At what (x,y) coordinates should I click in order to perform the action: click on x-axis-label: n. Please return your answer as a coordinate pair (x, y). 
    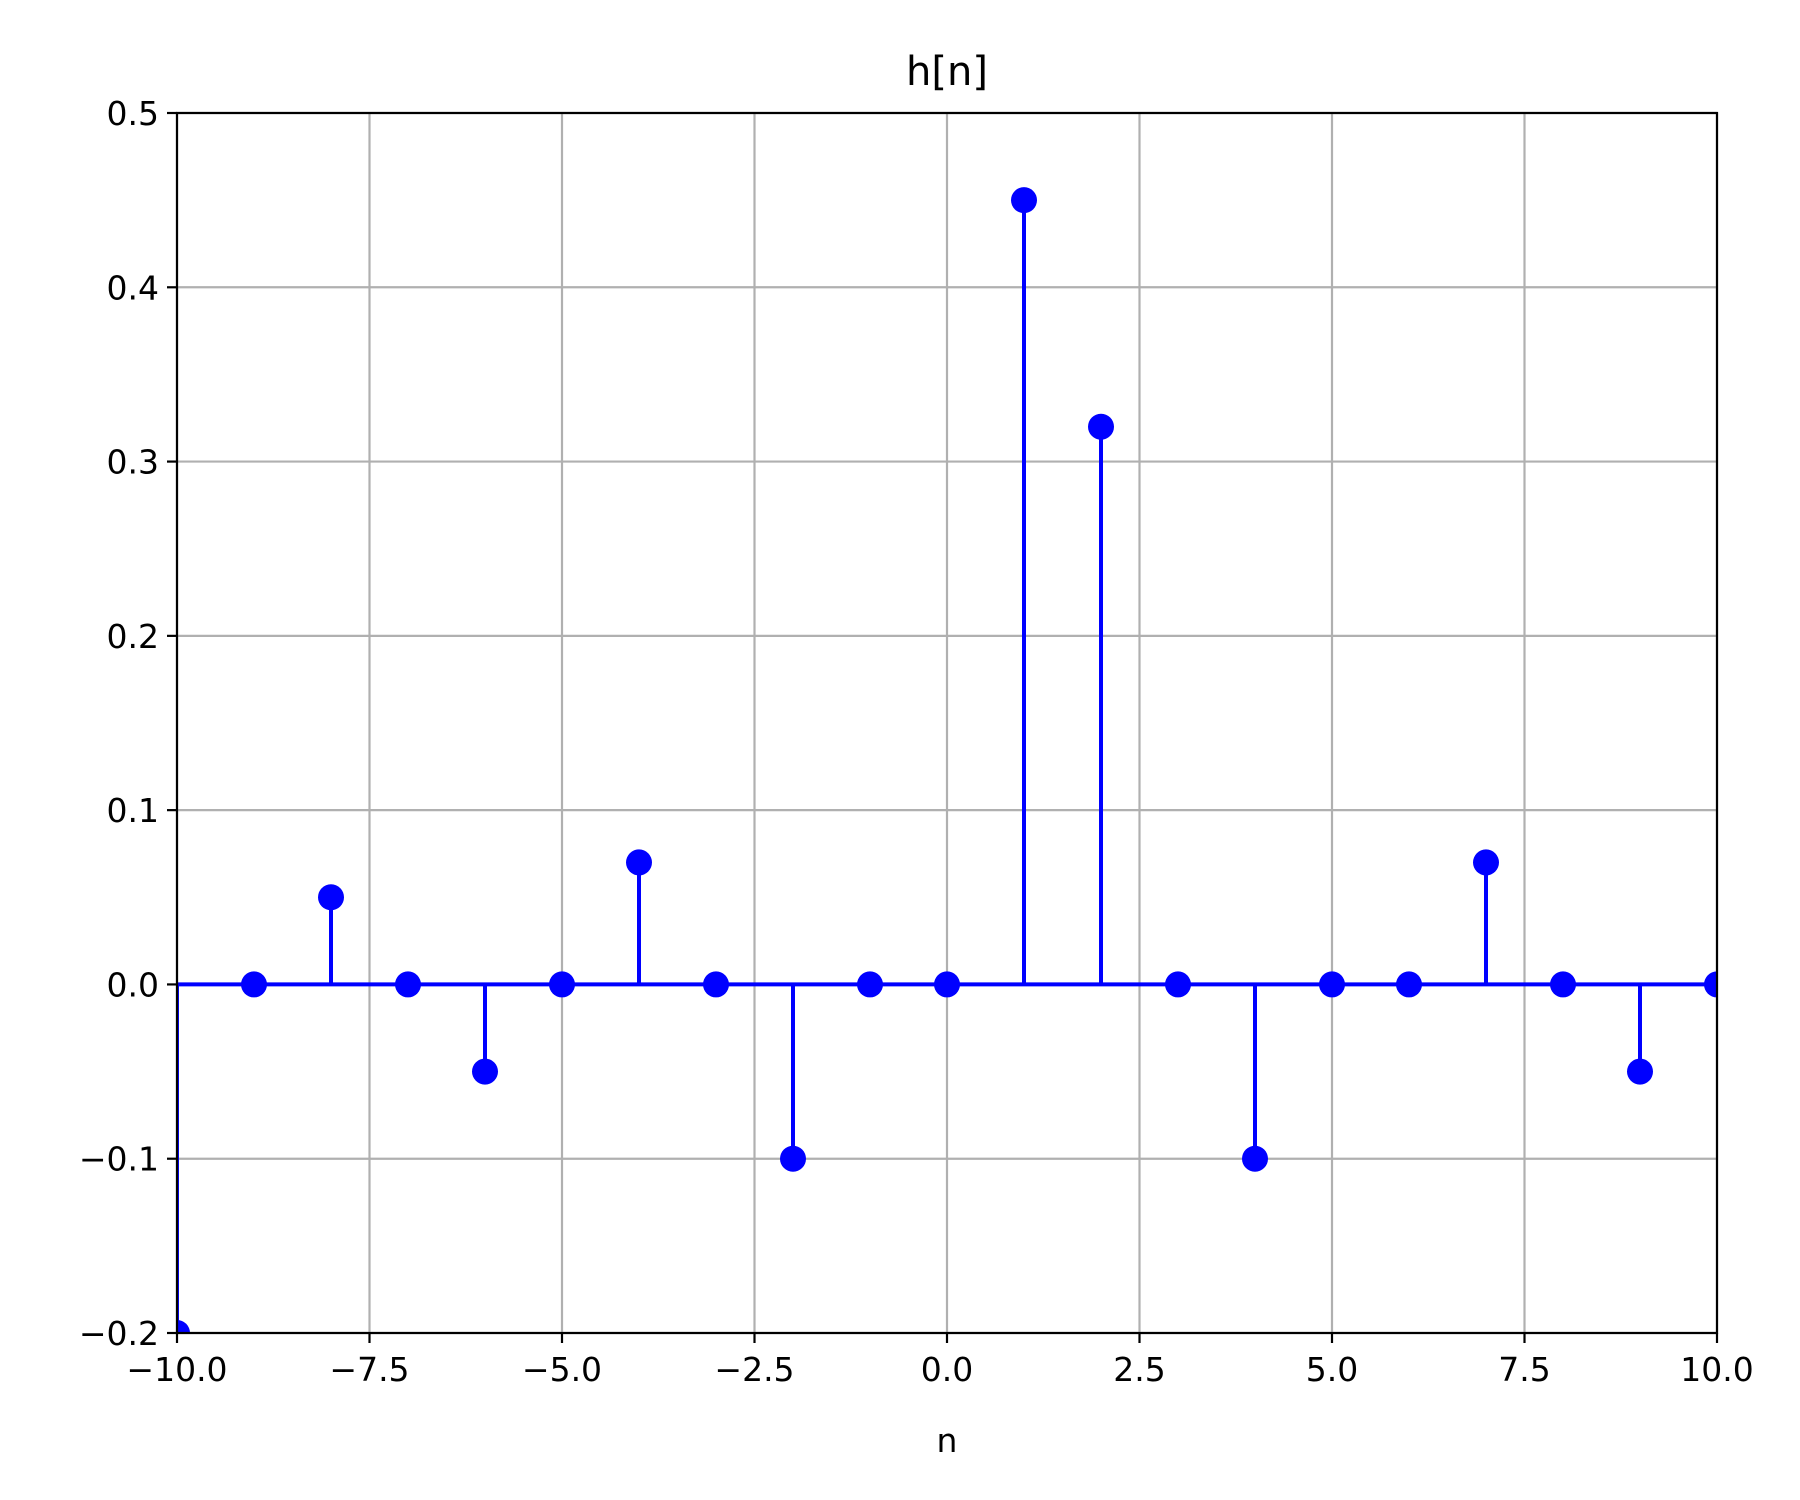
    Looking at the image, I should click on (947, 1440).